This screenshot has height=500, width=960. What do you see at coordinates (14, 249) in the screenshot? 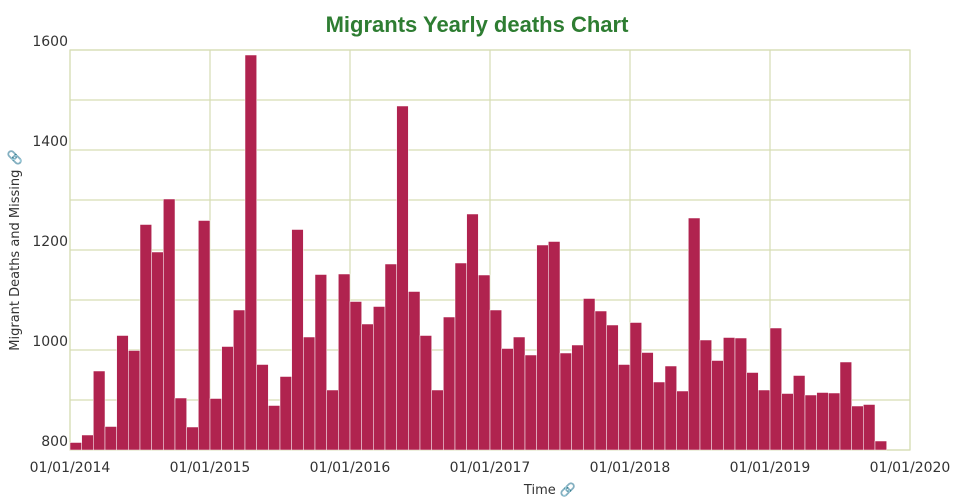
I see `y-axis-label: Migrant Deaths and Missing 🔗` at bounding box center [14, 249].